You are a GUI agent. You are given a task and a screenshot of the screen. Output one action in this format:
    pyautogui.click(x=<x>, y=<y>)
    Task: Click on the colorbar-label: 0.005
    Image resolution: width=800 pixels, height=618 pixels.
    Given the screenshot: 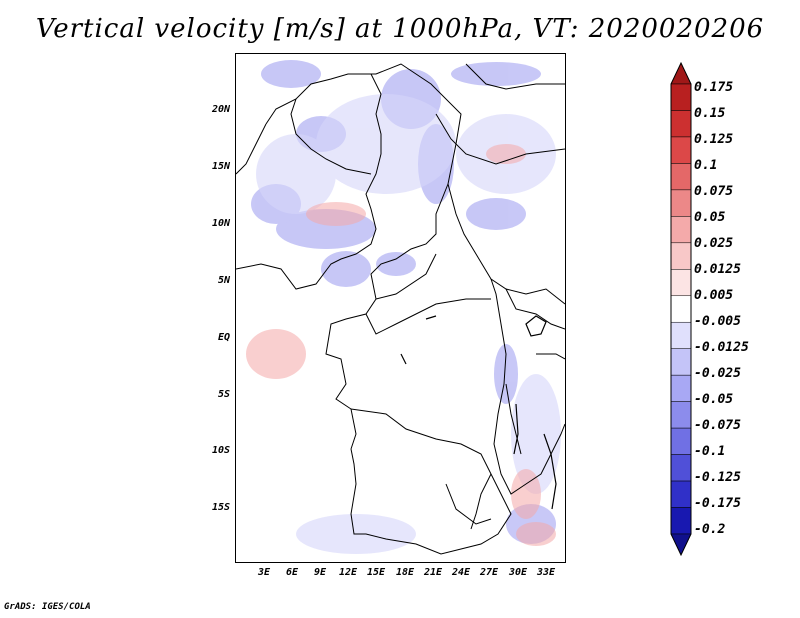 What is the action you would take?
    pyautogui.click(x=714, y=295)
    